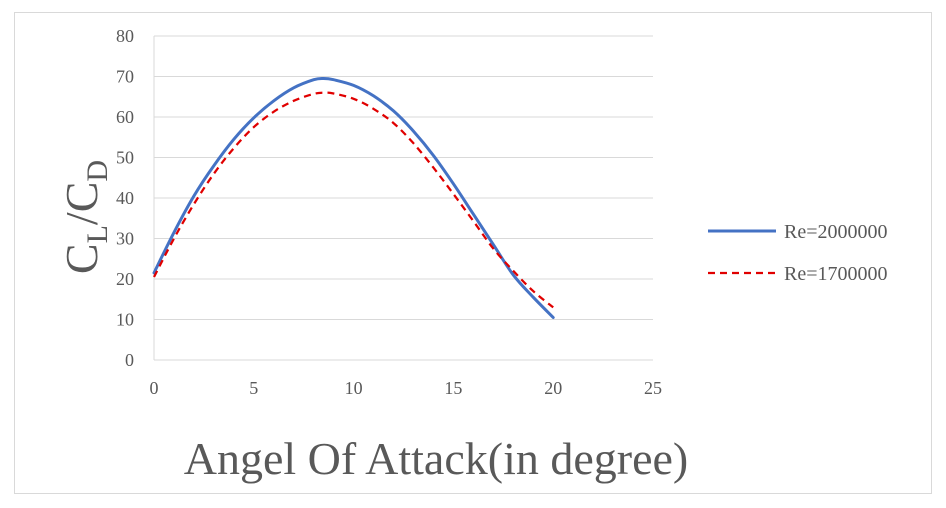  I want to click on y-label-c2: C, so click(81, 197).